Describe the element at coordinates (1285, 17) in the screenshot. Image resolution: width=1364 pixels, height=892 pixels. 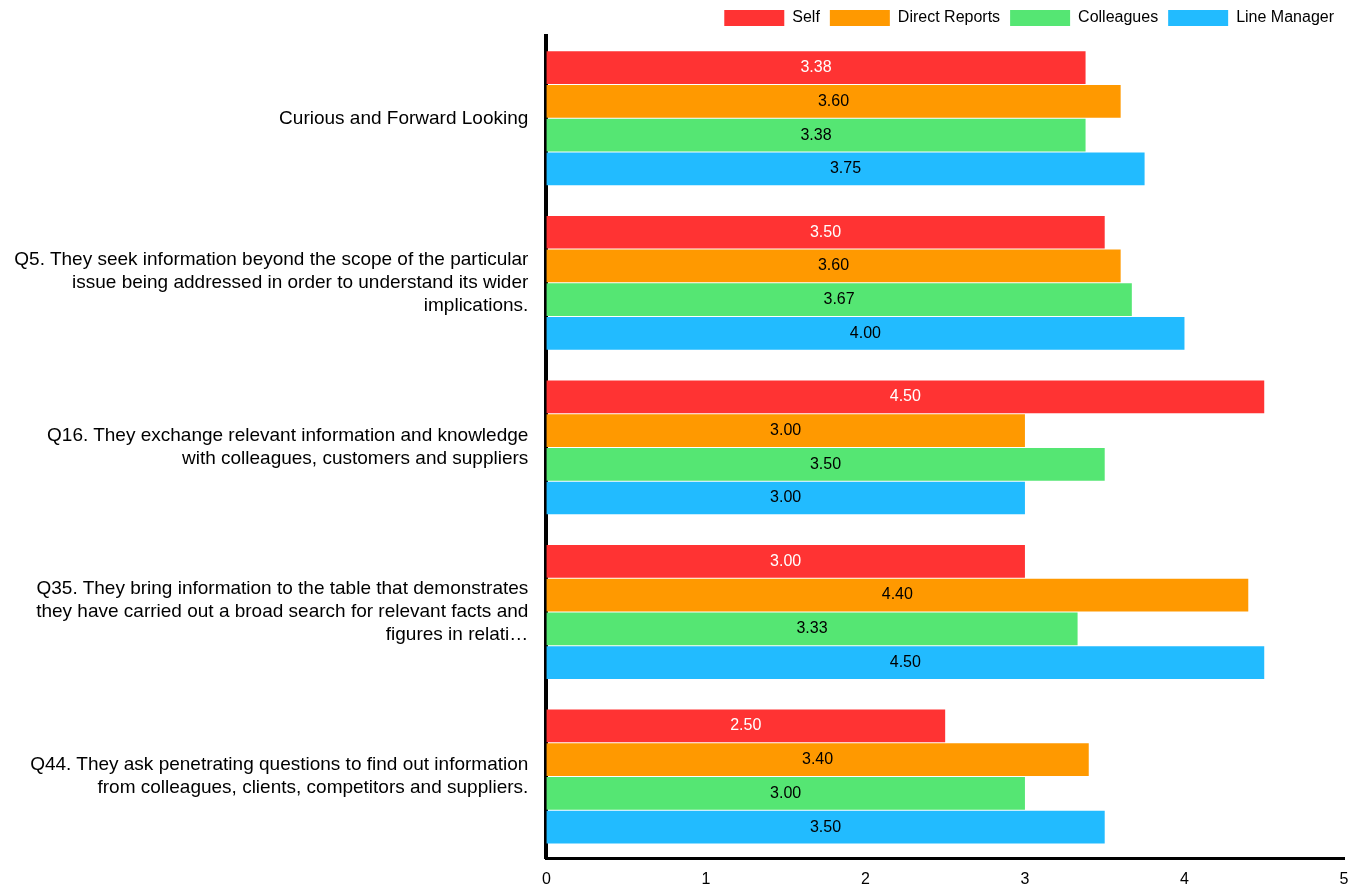
I see `legend-label: Line Manager` at that location.